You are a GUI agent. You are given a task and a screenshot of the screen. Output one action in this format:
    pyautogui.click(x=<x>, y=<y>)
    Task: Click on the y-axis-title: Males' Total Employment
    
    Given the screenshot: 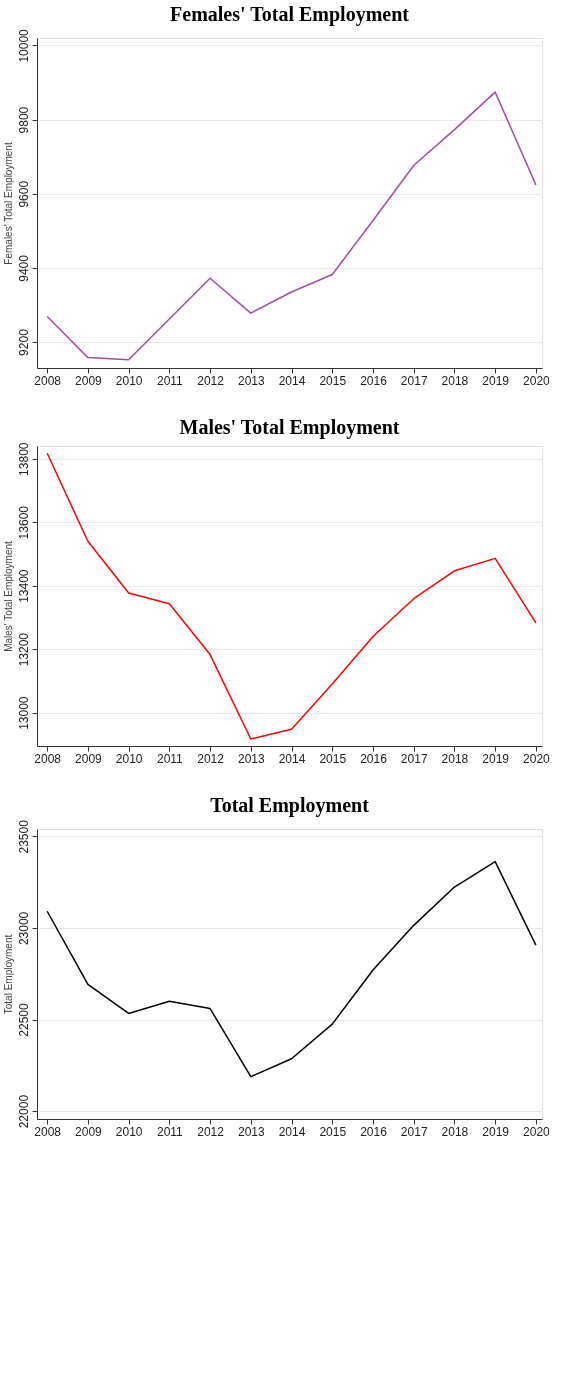 What is the action you would take?
    pyautogui.click(x=8, y=596)
    